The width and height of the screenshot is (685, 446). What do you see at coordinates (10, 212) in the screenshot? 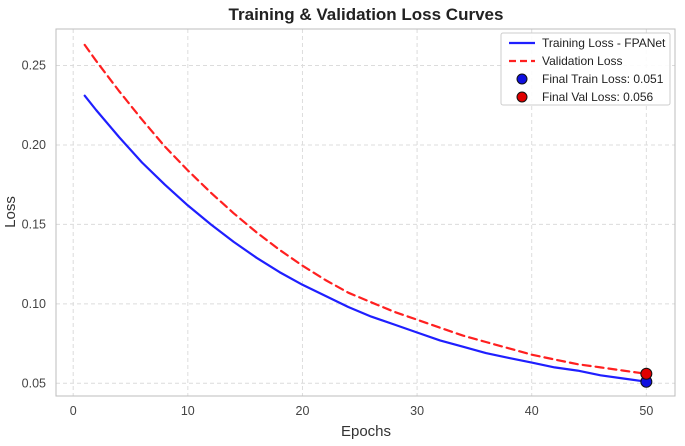
I see `y-axis-label: Loss` at bounding box center [10, 212].